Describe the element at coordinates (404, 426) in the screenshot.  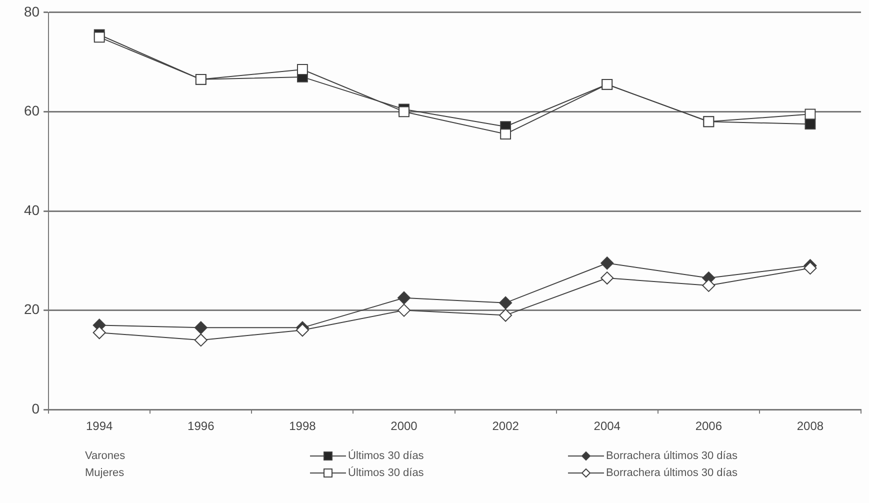
I see `x-tick-label: 2000` at that location.